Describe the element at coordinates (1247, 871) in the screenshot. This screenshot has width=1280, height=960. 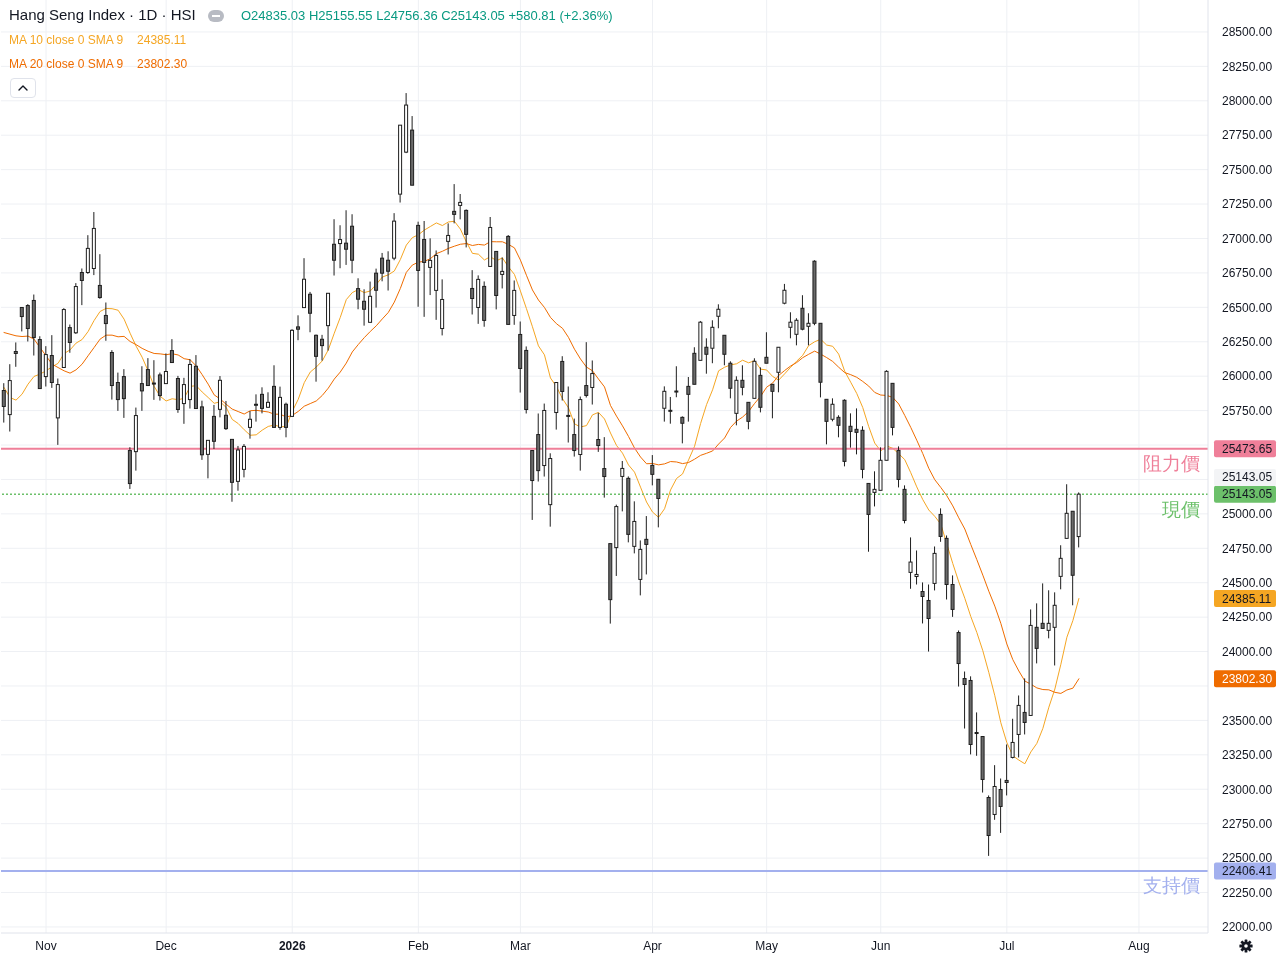
I see `y-tick-label: 22406.41` at that location.